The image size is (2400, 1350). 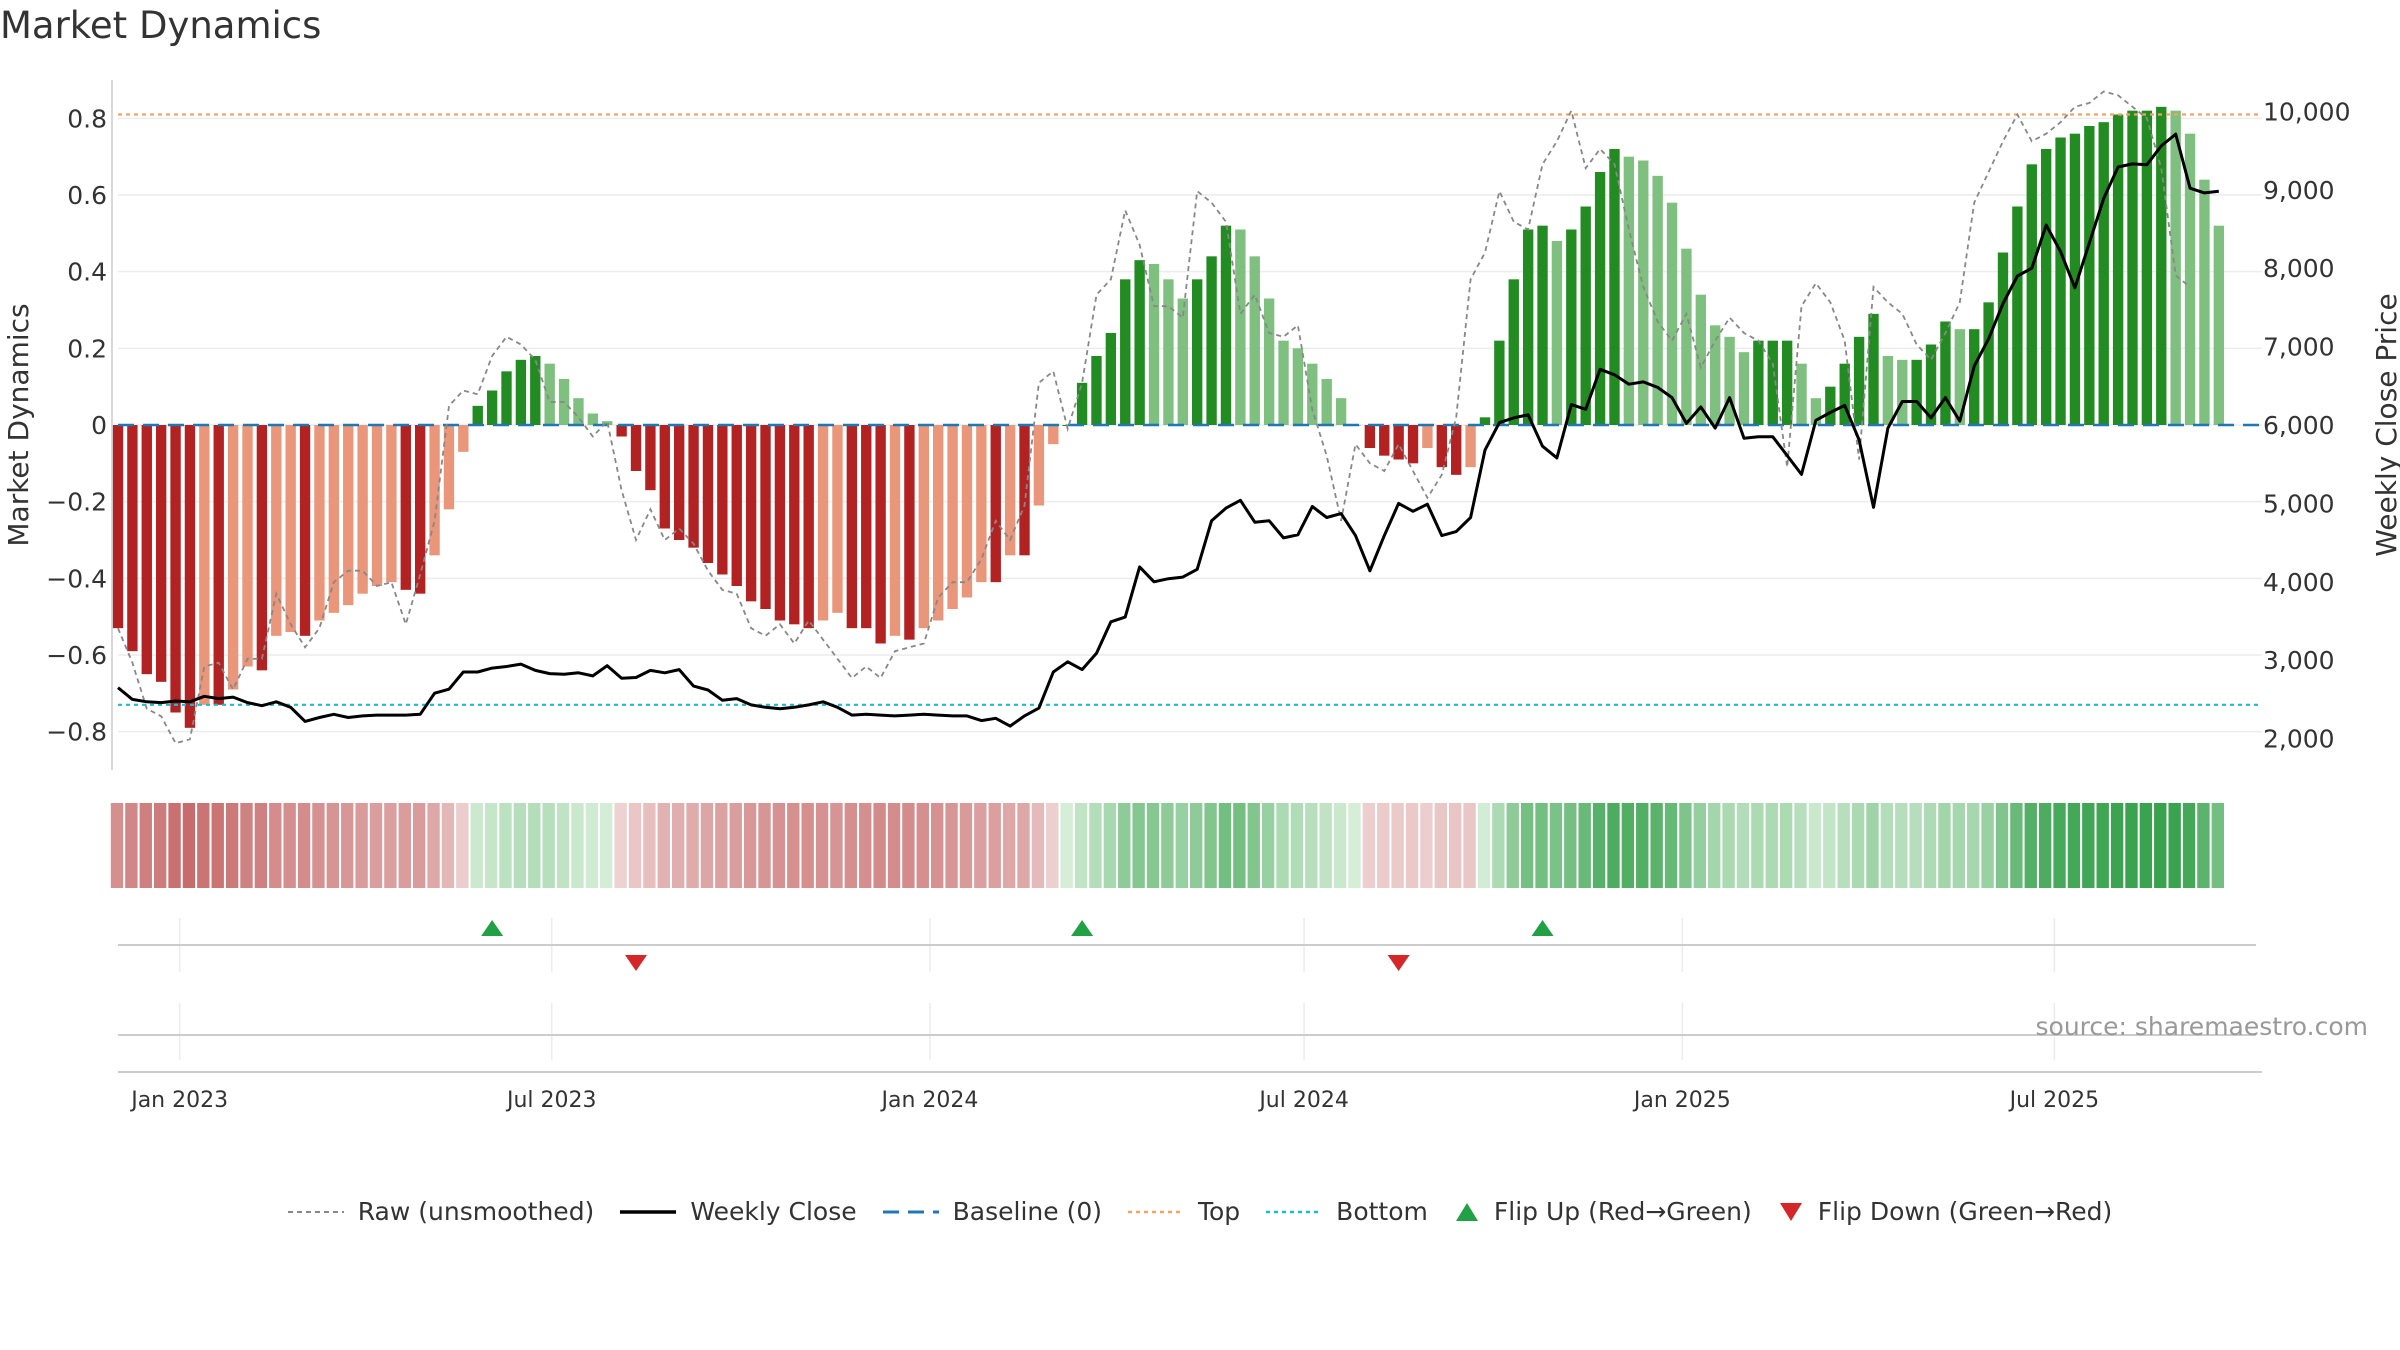 What do you see at coordinates (440, 1211) in the screenshot?
I see `legend-item-raw: Raw (unsmoothed)` at bounding box center [440, 1211].